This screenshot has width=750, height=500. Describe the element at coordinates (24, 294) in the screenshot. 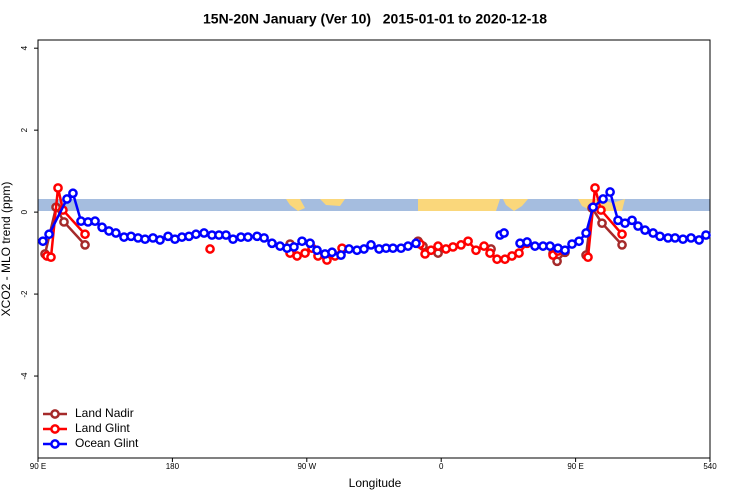

I see `y-tick-label: -2` at that location.